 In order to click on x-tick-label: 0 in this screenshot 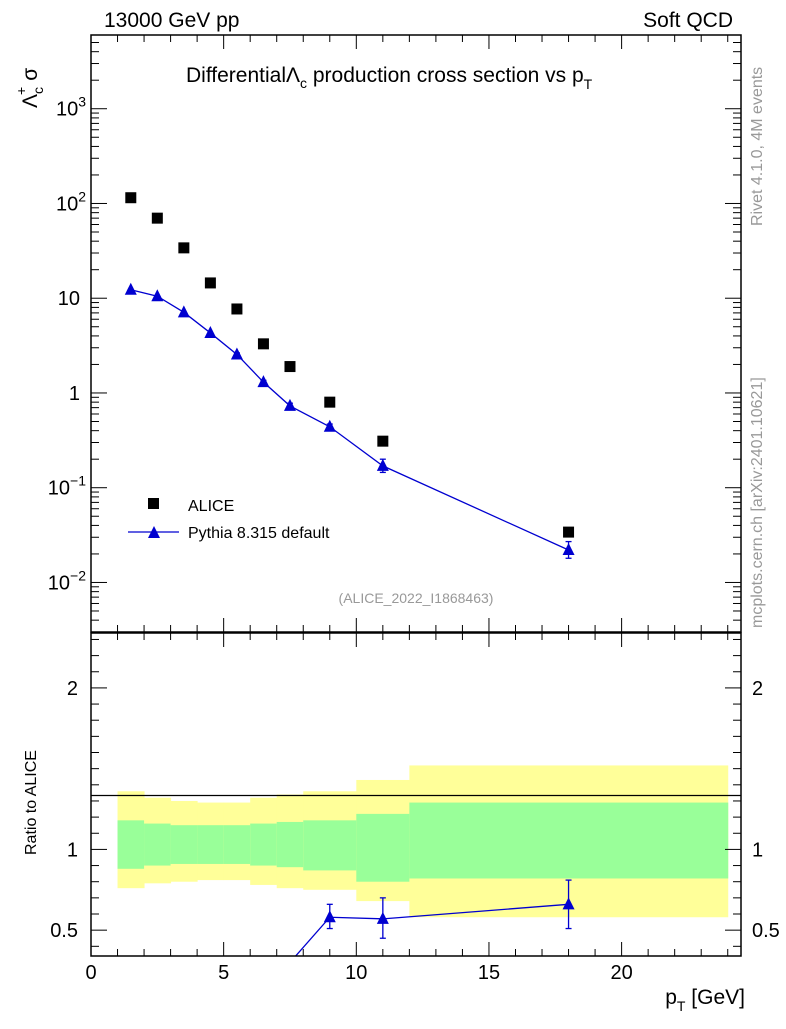, I will do `click(90, 973)`.